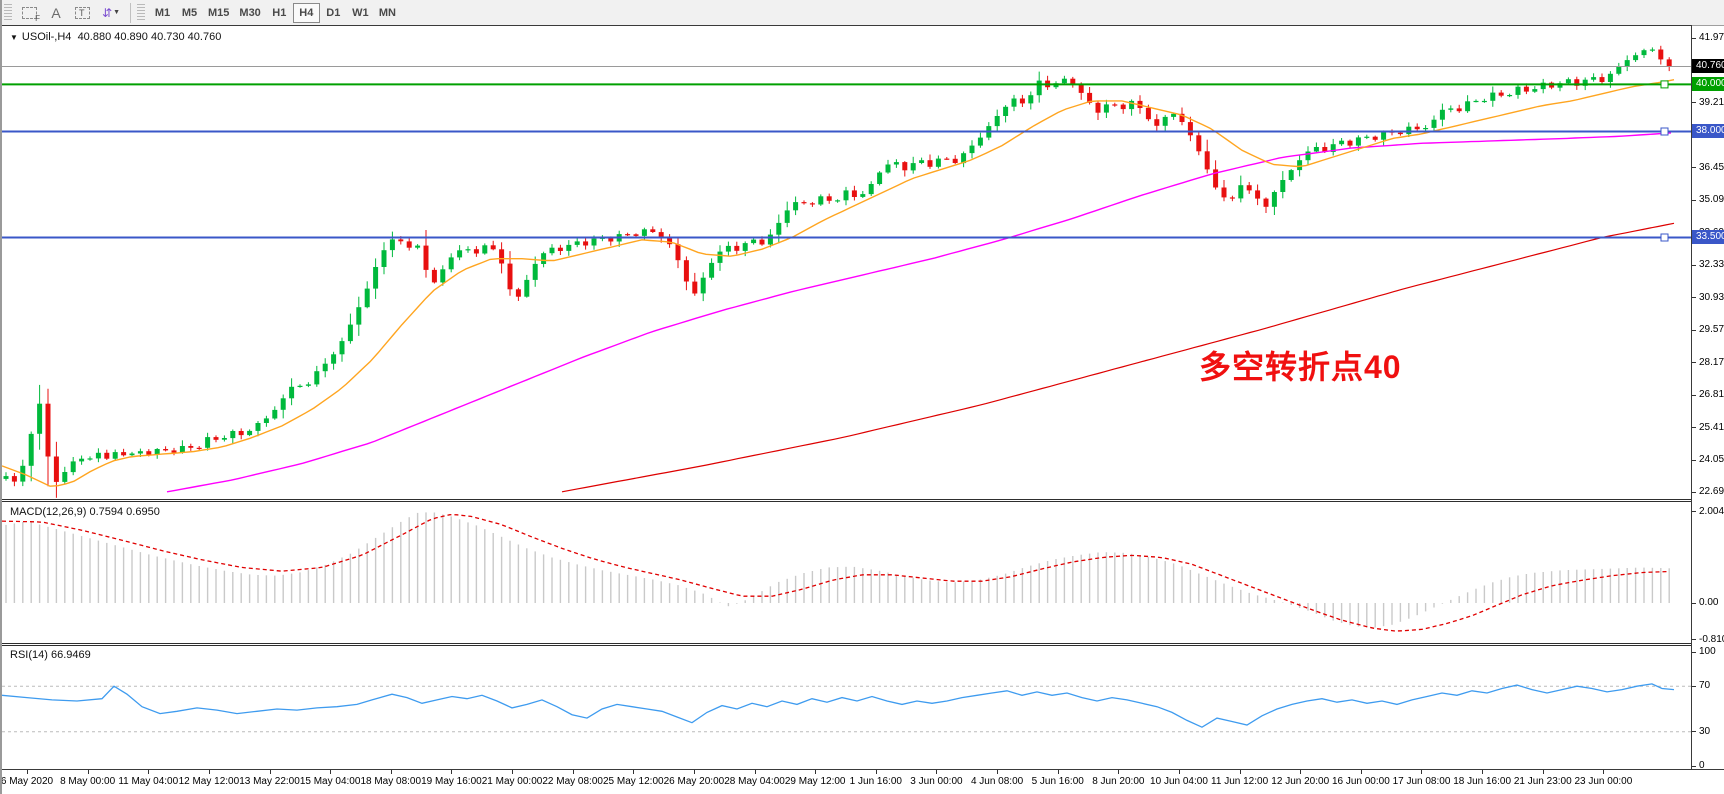 The width and height of the screenshot is (1724, 794). I want to click on date-label: 28 May 04:00, so click(754, 781).